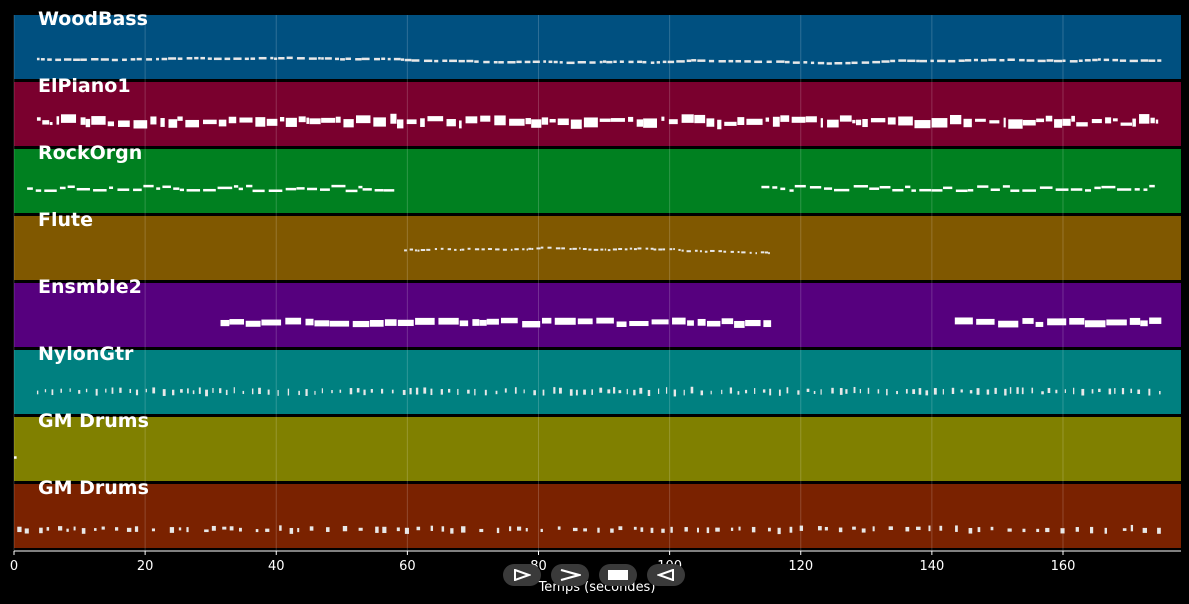 The width and height of the screenshot is (1189, 604). What do you see at coordinates (666, 575) in the screenshot?
I see `back-button` at bounding box center [666, 575].